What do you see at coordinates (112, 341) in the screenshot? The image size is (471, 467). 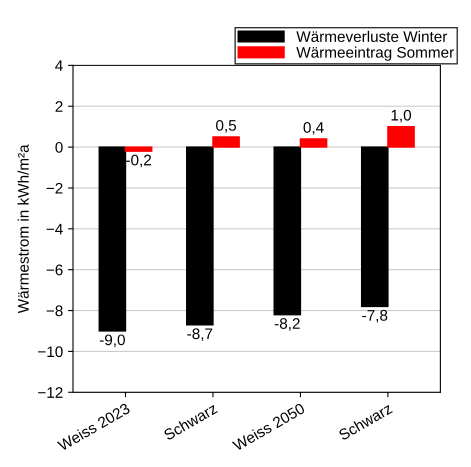 I see `data-label: -9,0` at bounding box center [112, 341].